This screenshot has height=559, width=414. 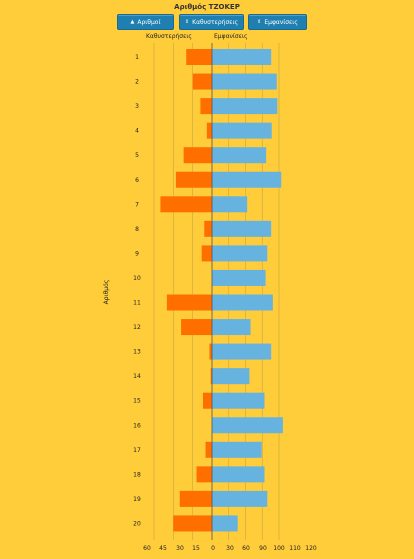 What do you see at coordinates (137, 523) in the screenshot?
I see `category-label: 20` at bounding box center [137, 523].